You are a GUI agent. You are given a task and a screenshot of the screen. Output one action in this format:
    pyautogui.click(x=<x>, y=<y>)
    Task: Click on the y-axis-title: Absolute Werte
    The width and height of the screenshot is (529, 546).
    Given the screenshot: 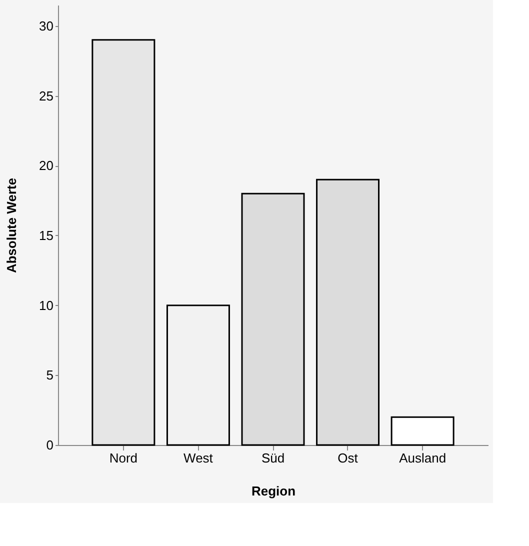 What is the action you would take?
    pyautogui.click(x=12, y=226)
    